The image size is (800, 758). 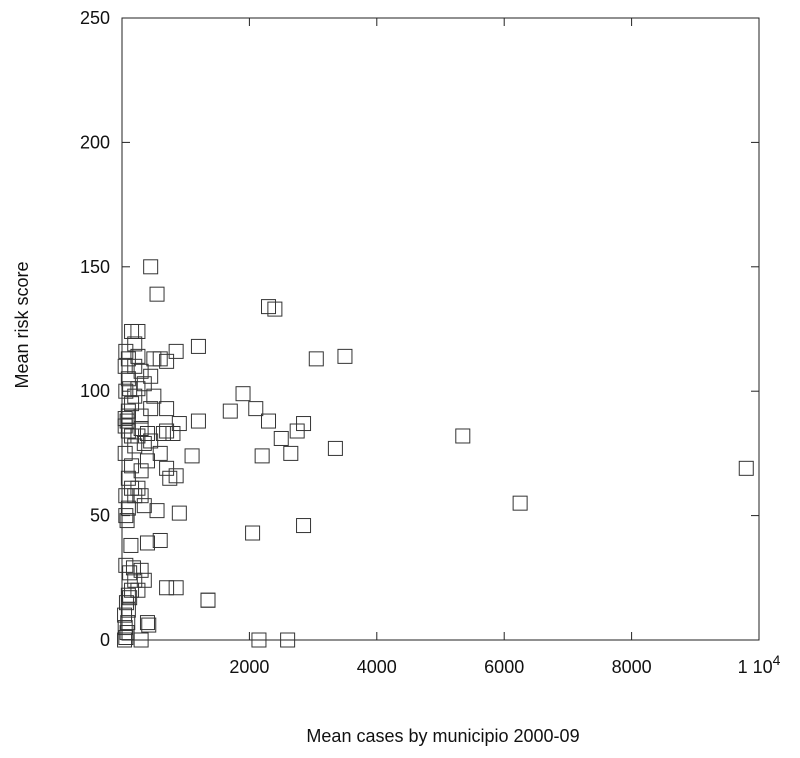 What do you see at coordinates (95, 18) in the screenshot?
I see `y-tick-label: 250` at bounding box center [95, 18].